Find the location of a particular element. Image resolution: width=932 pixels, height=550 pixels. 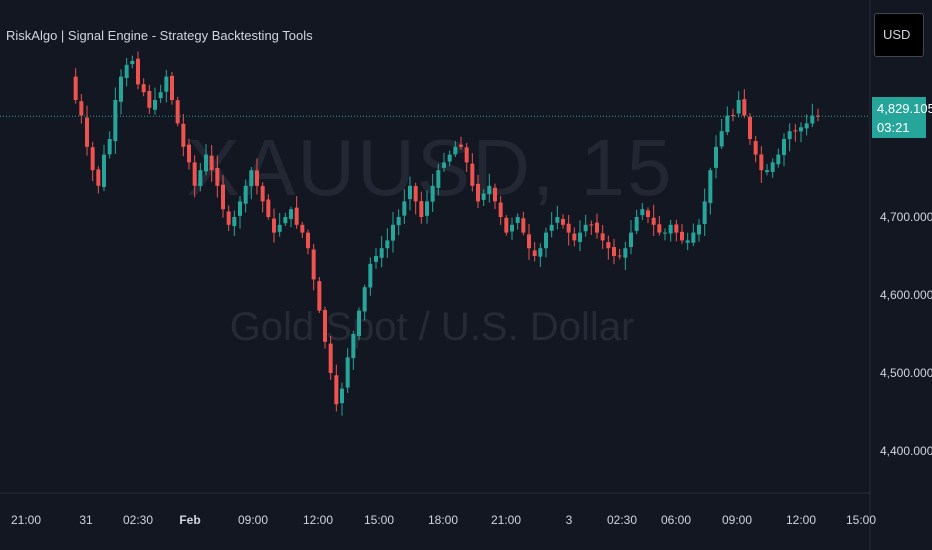

watermark-description: Gold Spot / U.S. Dollar is located at coordinates (432, 327).